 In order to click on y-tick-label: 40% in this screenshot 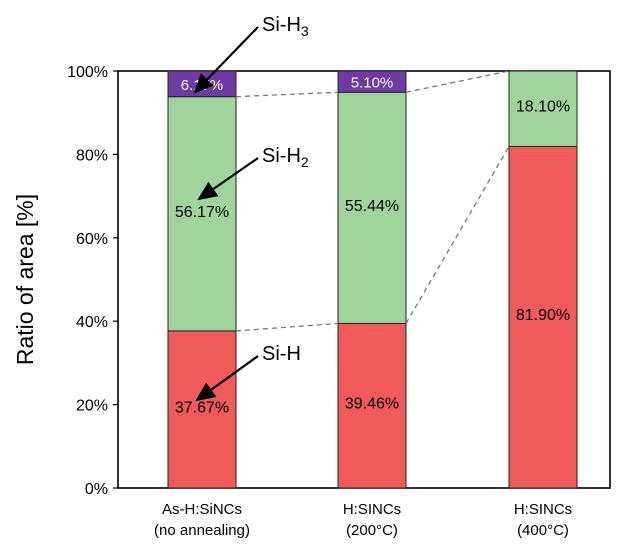, I will do `click(92, 322)`.